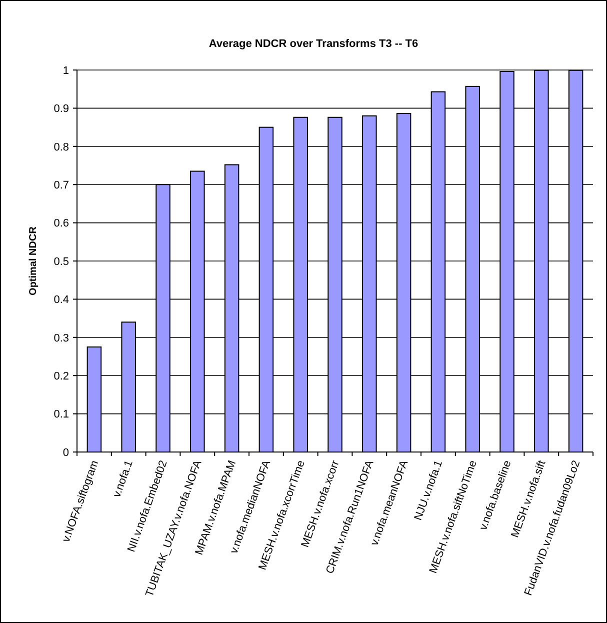 The image size is (607, 623). Describe the element at coordinates (61, 300) in the screenshot. I see `y-tick-label: 0.4` at that location.